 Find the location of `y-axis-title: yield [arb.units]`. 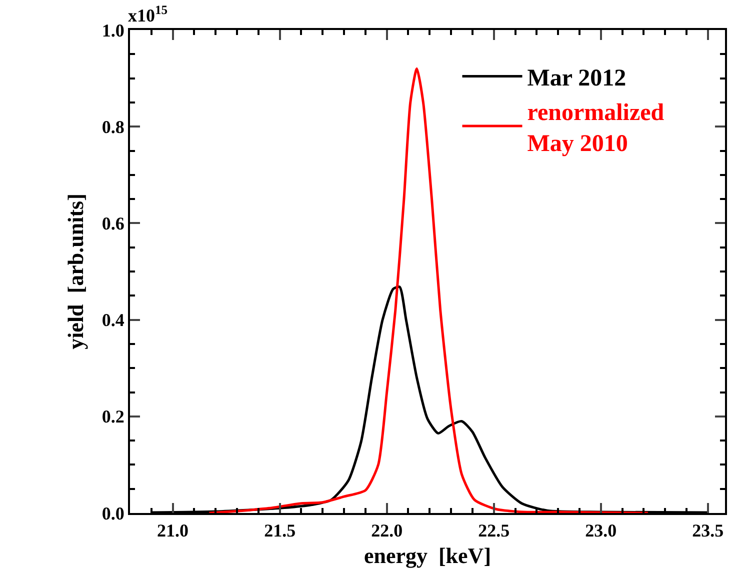

y-axis-title: yield [arb.units] is located at coordinates (75, 272).